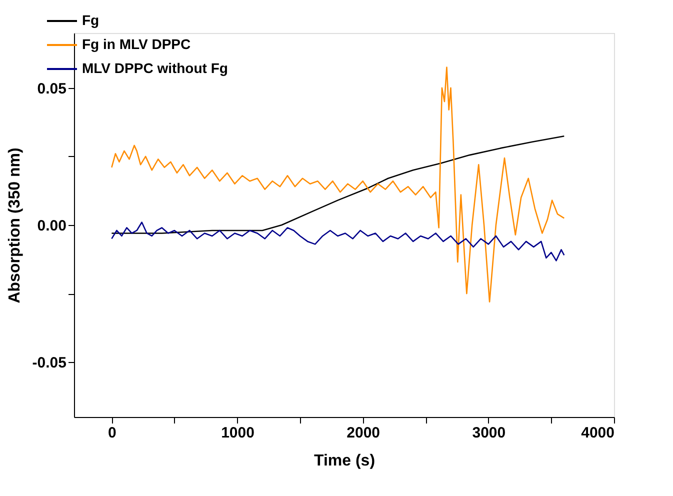 Image resolution: width=673 pixels, height=496 pixels. I want to click on legend-label: Fg, so click(91, 20).